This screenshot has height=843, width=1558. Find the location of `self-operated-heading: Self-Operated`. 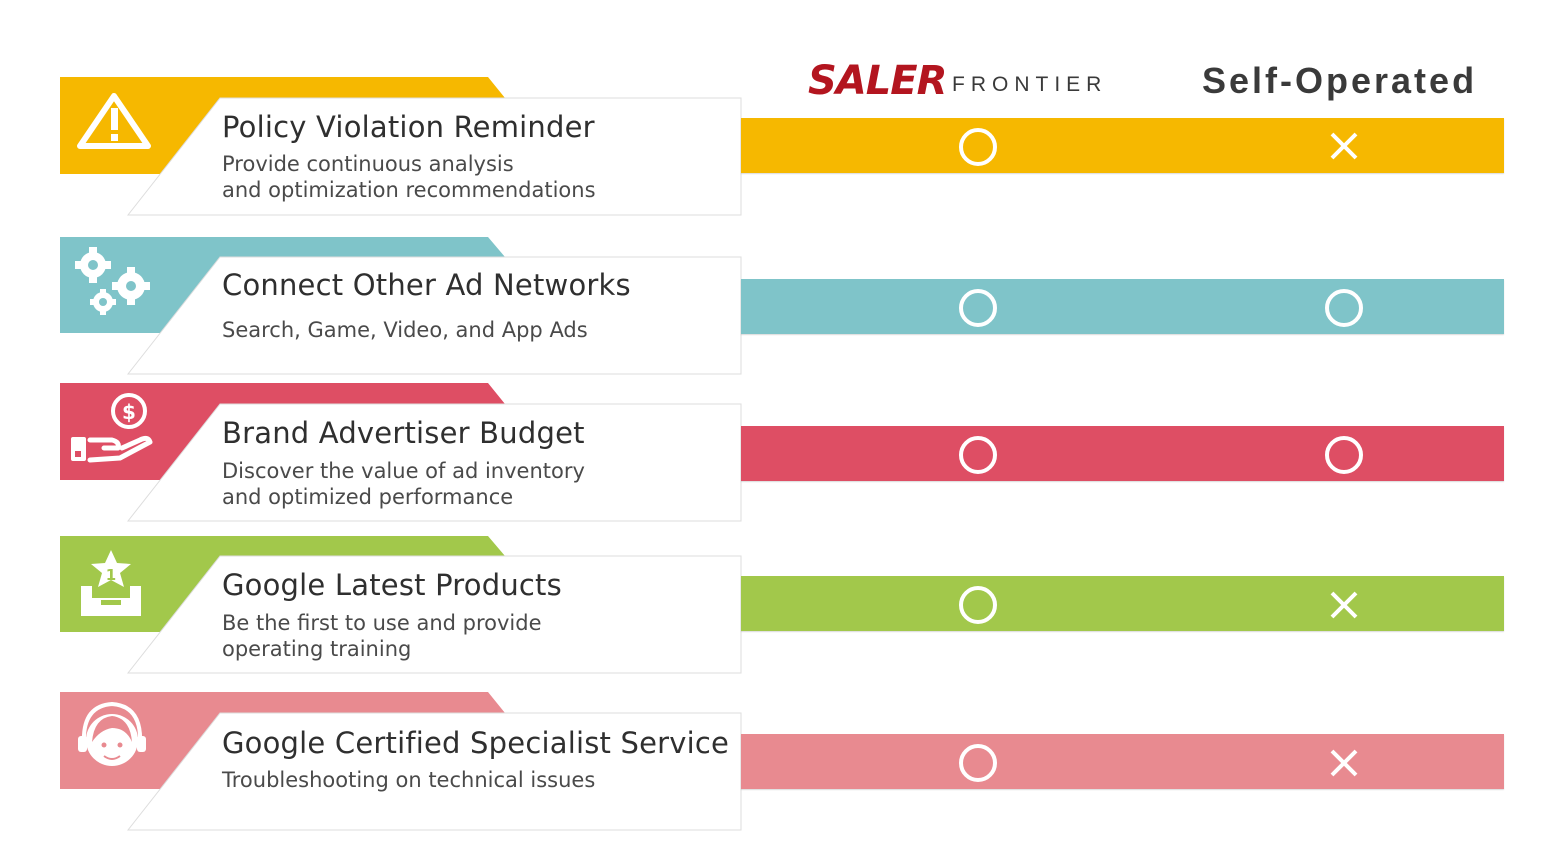

self-operated-heading: Self-Operated is located at coordinates (1340, 80).